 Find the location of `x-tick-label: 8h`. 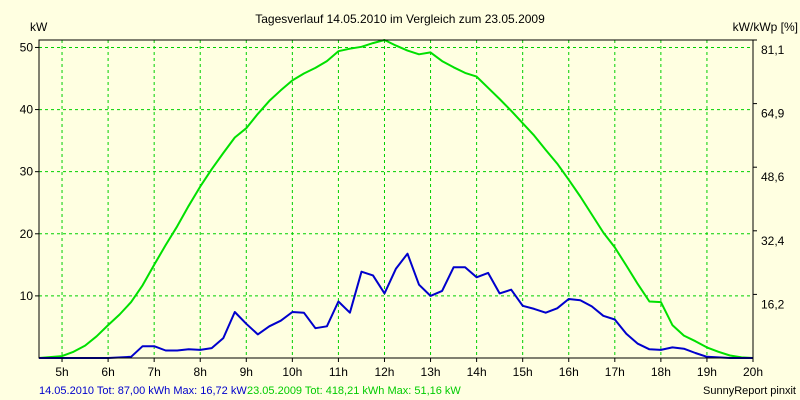

x-tick-label: 8h is located at coordinates (200, 372).